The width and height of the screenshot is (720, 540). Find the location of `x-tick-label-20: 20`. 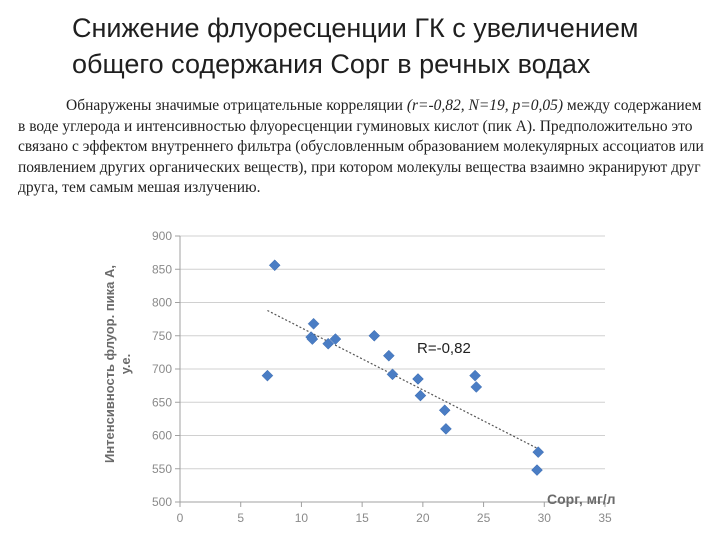

x-tick-label-20: 20 is located at coordinates (423, 518).